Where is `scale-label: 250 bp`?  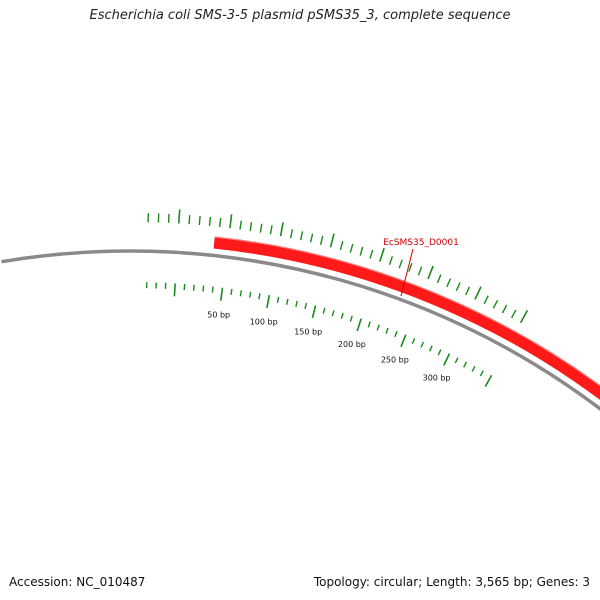
scale-label: 250 bp is located at coordinates (395, 360).